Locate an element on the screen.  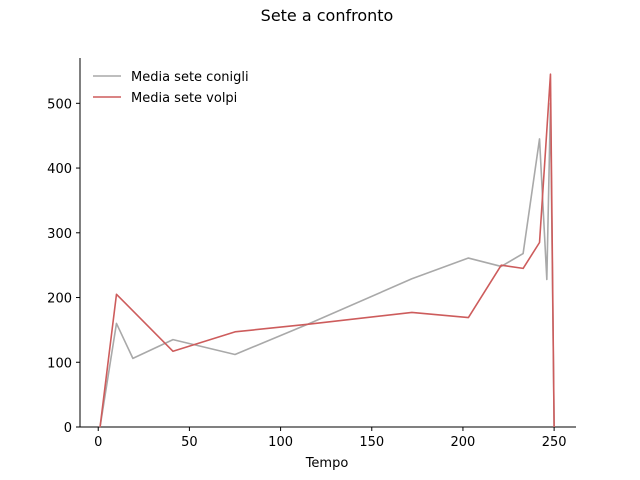
legend-label-2: Media sete volpi is located at coordinates (184, 98).